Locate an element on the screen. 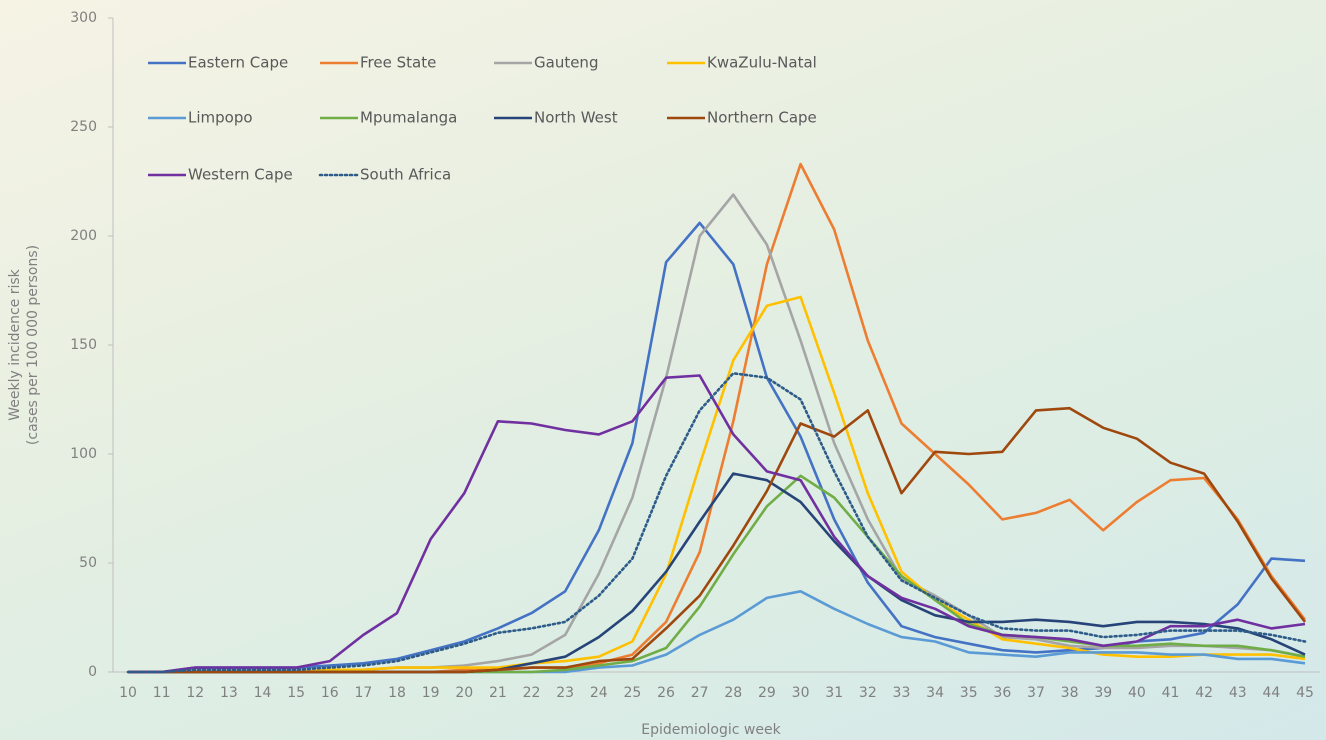  x-tick-label: 38 is located at coordinates (1070, 693).